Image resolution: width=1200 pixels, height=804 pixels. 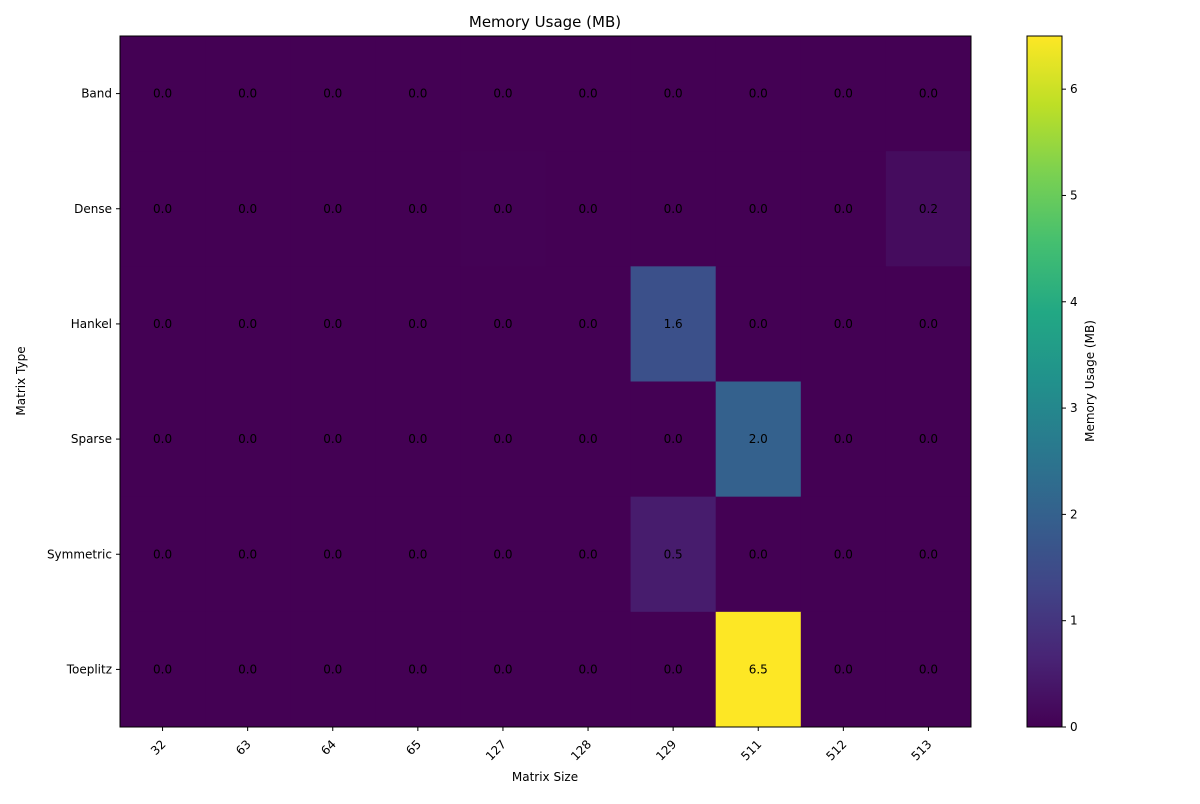 What do you see at coordinates (541, 745) in the screenshot?
I see `x-axis-ticks: 32 63 64 65 127 128 129 511 512 513` at bounding box center [541, 745].